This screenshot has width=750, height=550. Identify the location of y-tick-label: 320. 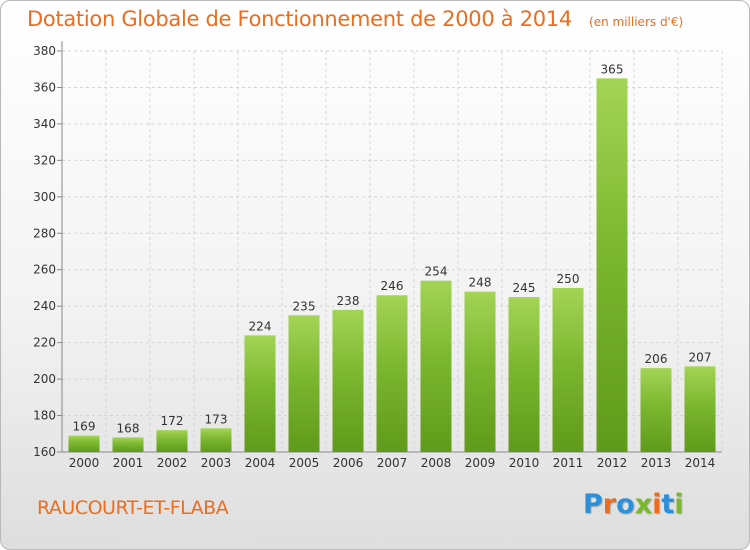
(44, 160).